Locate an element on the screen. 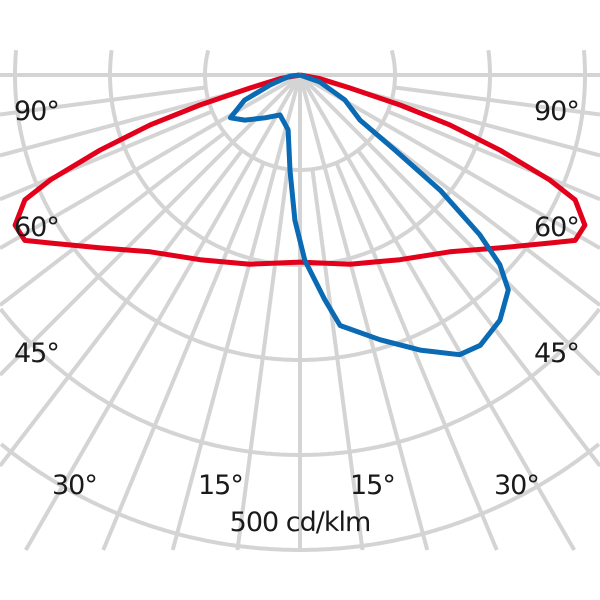 The width and height of the screenshot is (600, 600). angle-label-right-60: 60° is located at coordinates (557, 227).